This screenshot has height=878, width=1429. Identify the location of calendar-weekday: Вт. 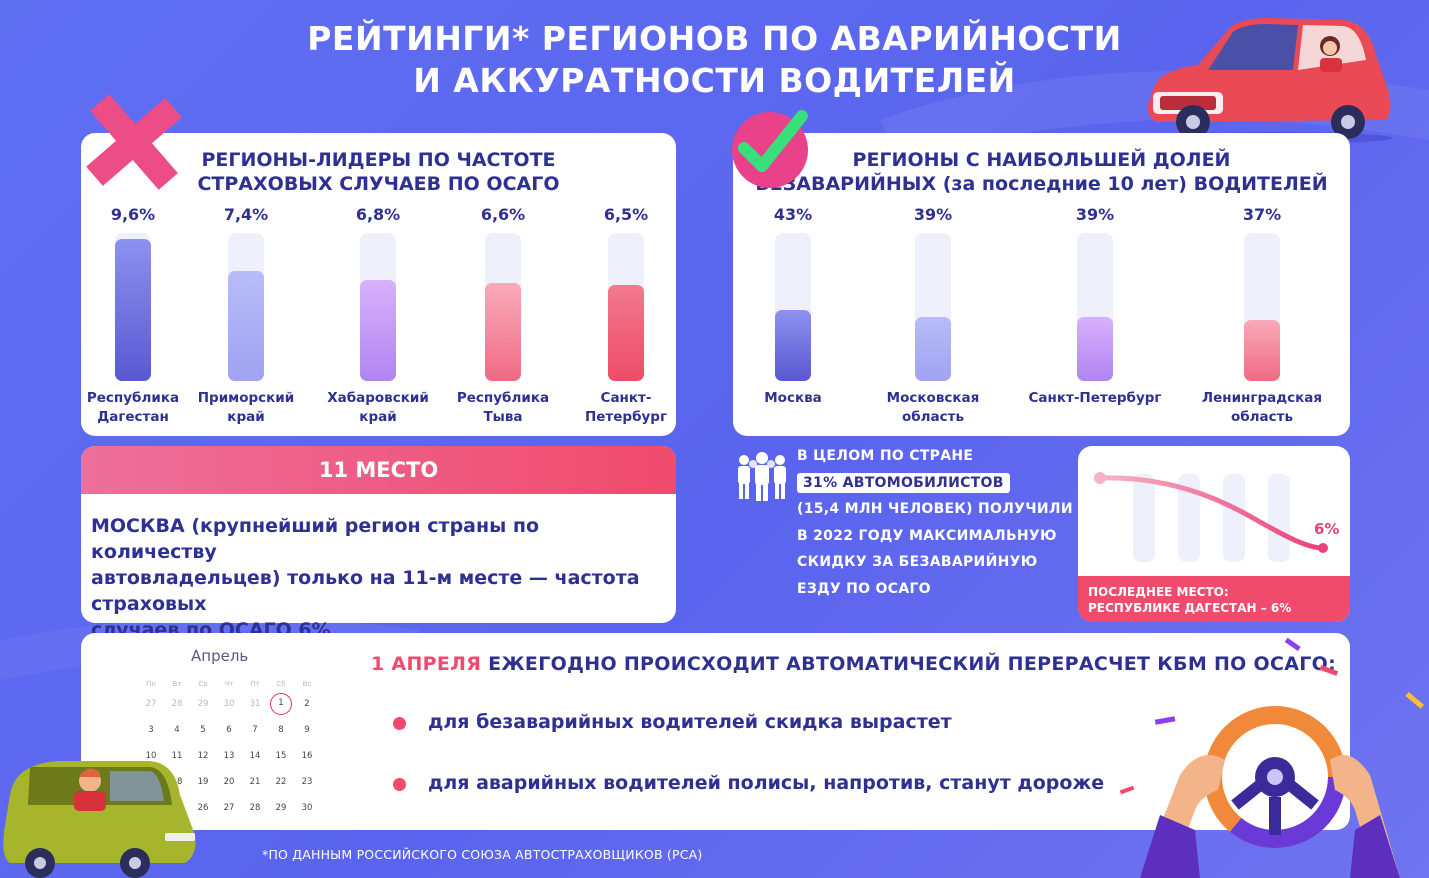
(177, 684).